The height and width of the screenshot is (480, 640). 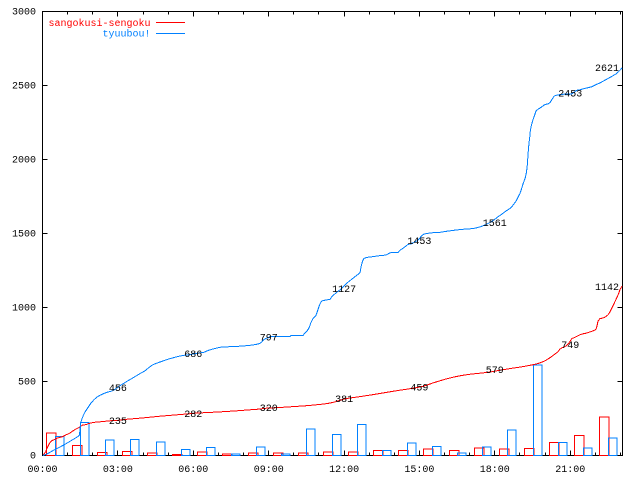 I want to click on svg-text: 1561, so click(x=495, y=224).